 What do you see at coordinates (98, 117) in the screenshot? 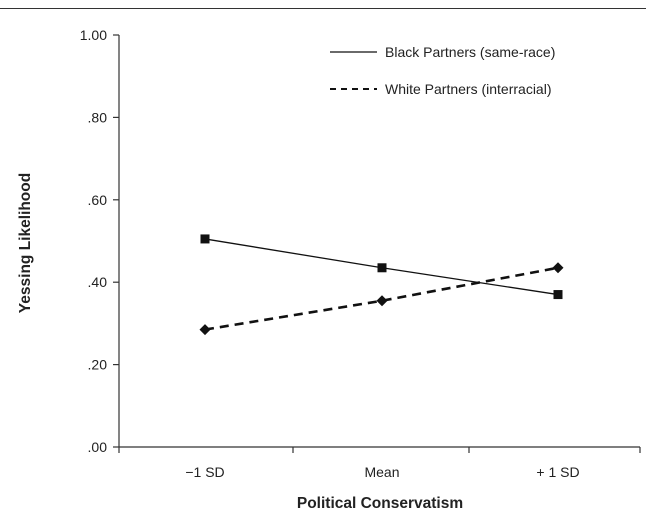
I see `y-tick-label: .80` at bounding box center [98, 117].